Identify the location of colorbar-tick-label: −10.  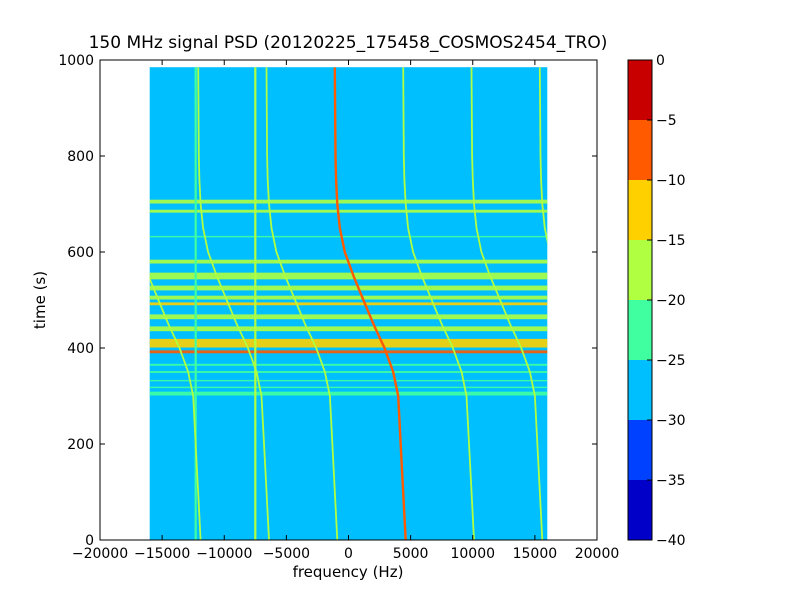
(671, 181).